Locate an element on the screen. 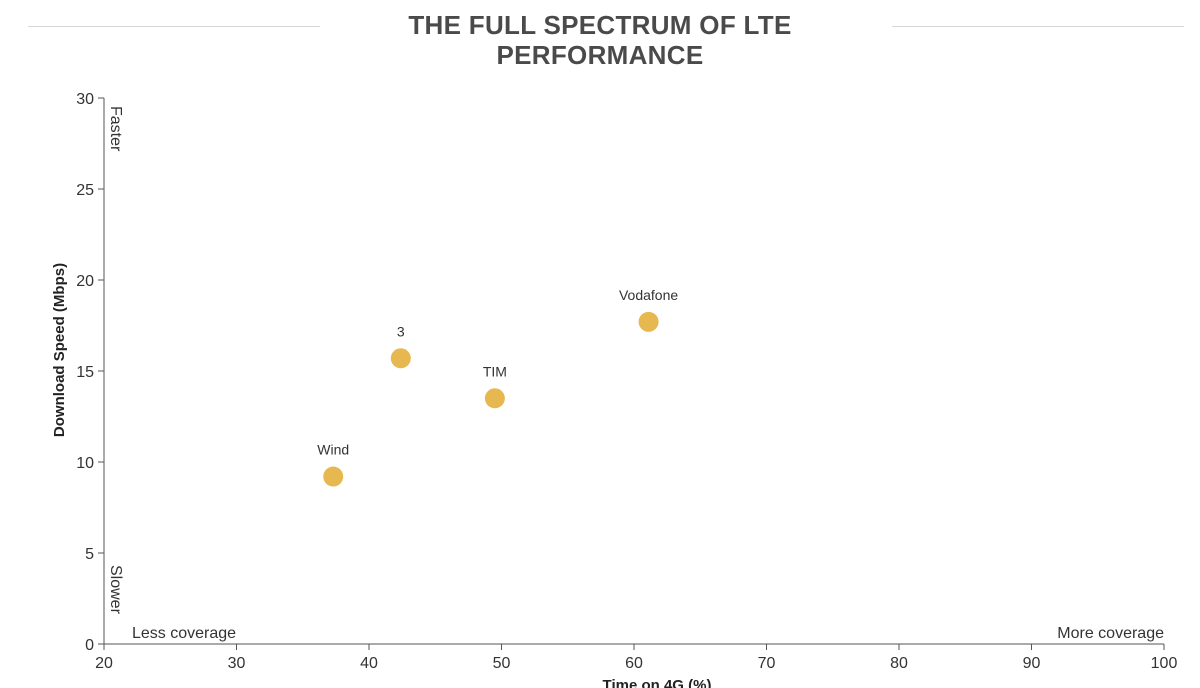  y-tick-label: 30 is located at coordinates (85, 99).